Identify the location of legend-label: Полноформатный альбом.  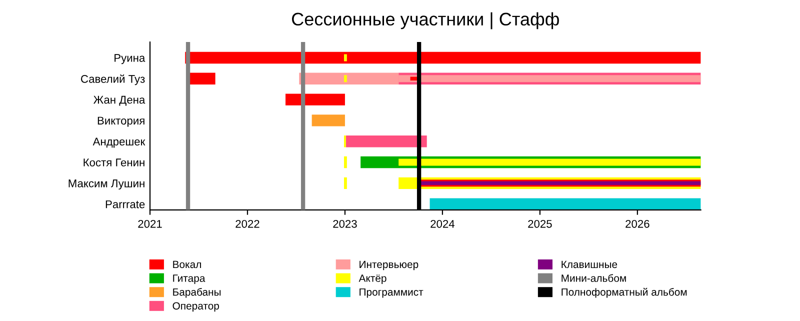
(624, 293).